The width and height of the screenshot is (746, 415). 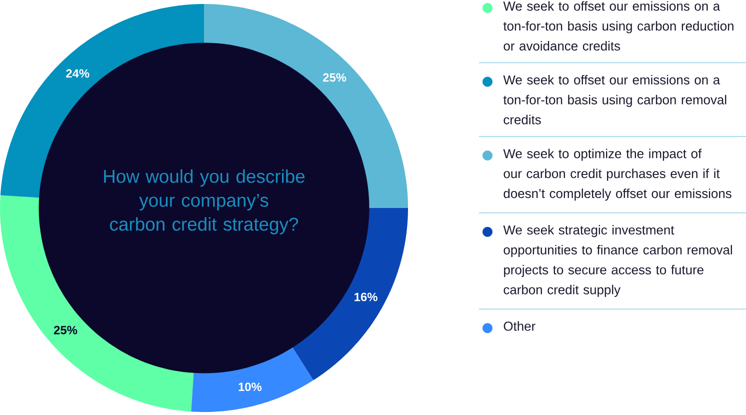 I want to click on data-label: 24%, so click(x=78, y=73).